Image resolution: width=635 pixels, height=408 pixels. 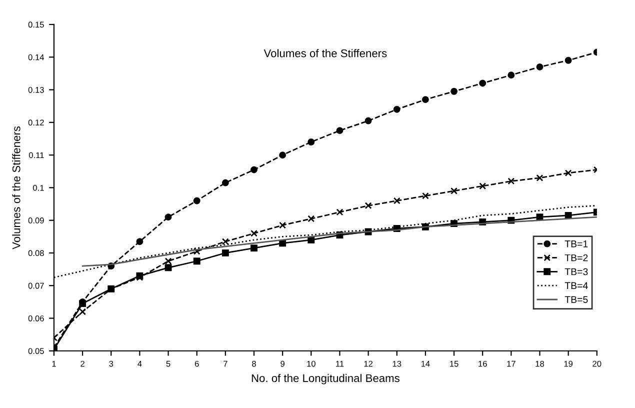 What do you see at coordinates (36, 318) in the screenshot?
I see `y-tick-label: 0.06` at bounding box center [36, 318].